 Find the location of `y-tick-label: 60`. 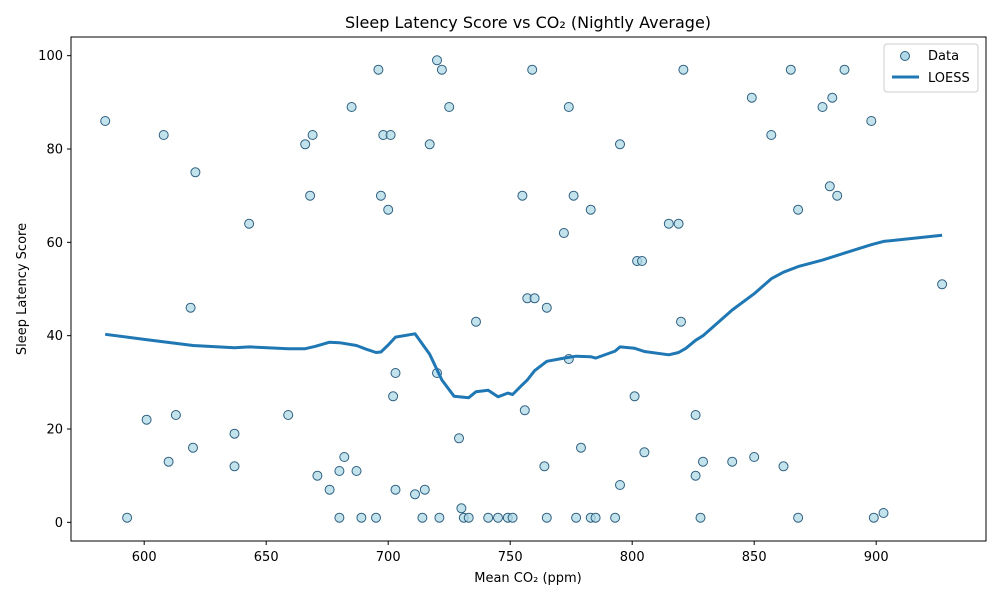

y-tick-label: 60 is located at coordinates (54, 243).